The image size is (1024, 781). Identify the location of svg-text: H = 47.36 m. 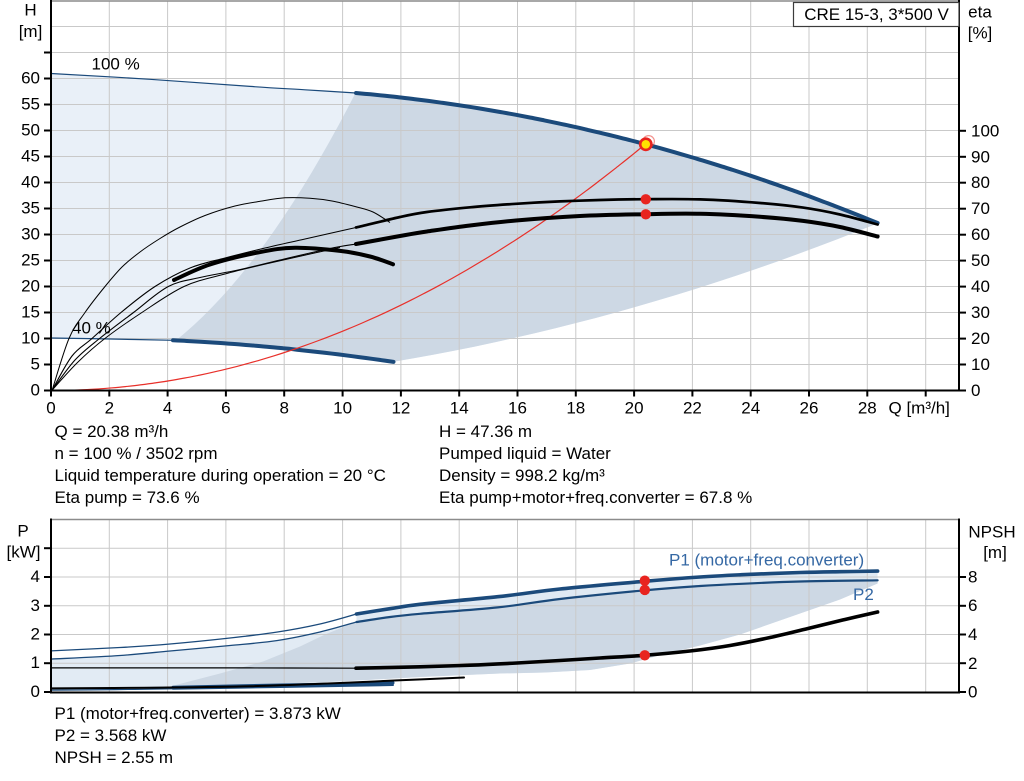
(485, 431).